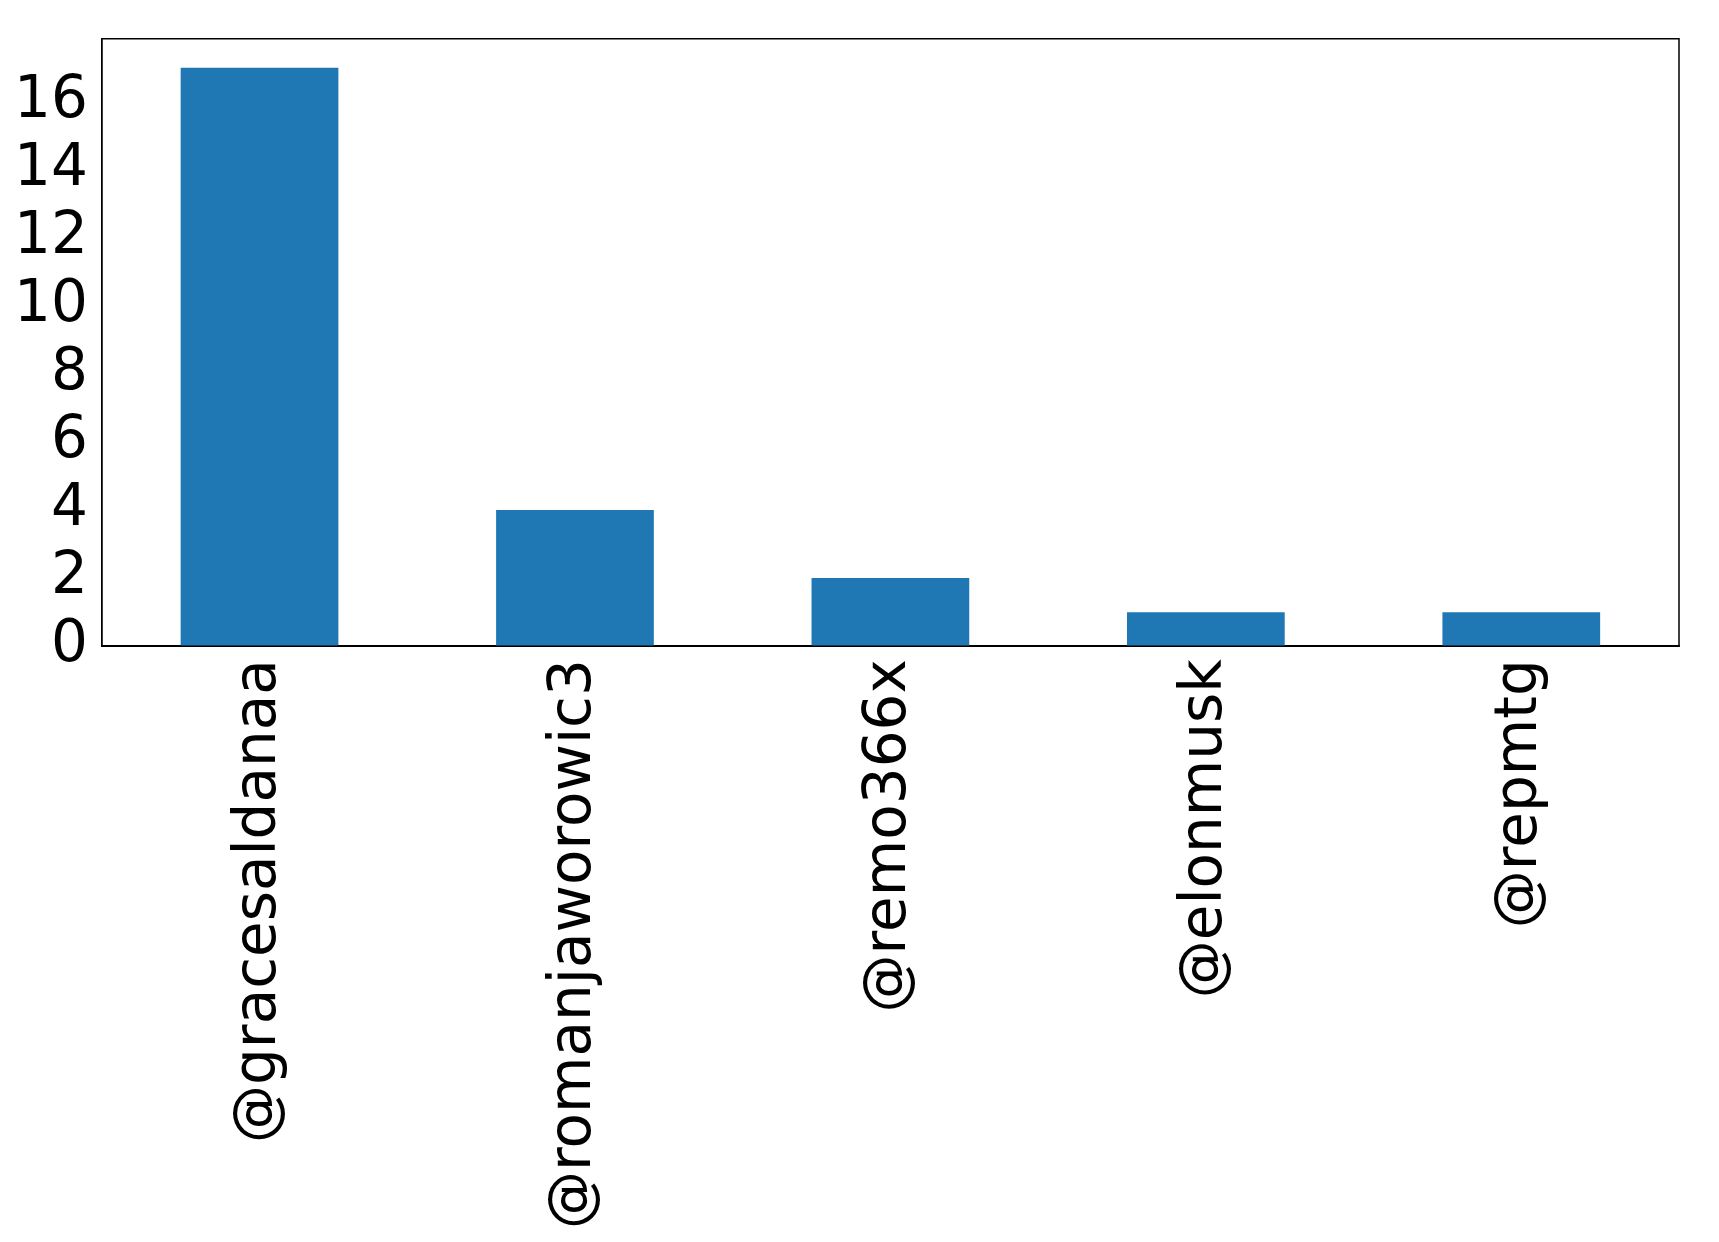  Describe the element at coordinates (69, 505) in the screenshot. I see `y-tick-label: 4` at that location.